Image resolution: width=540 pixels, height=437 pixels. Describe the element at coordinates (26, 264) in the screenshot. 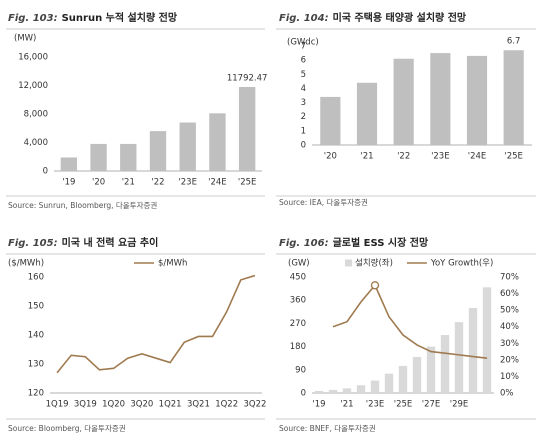

I see `y-axis-label: ($/MWh)` at that location.